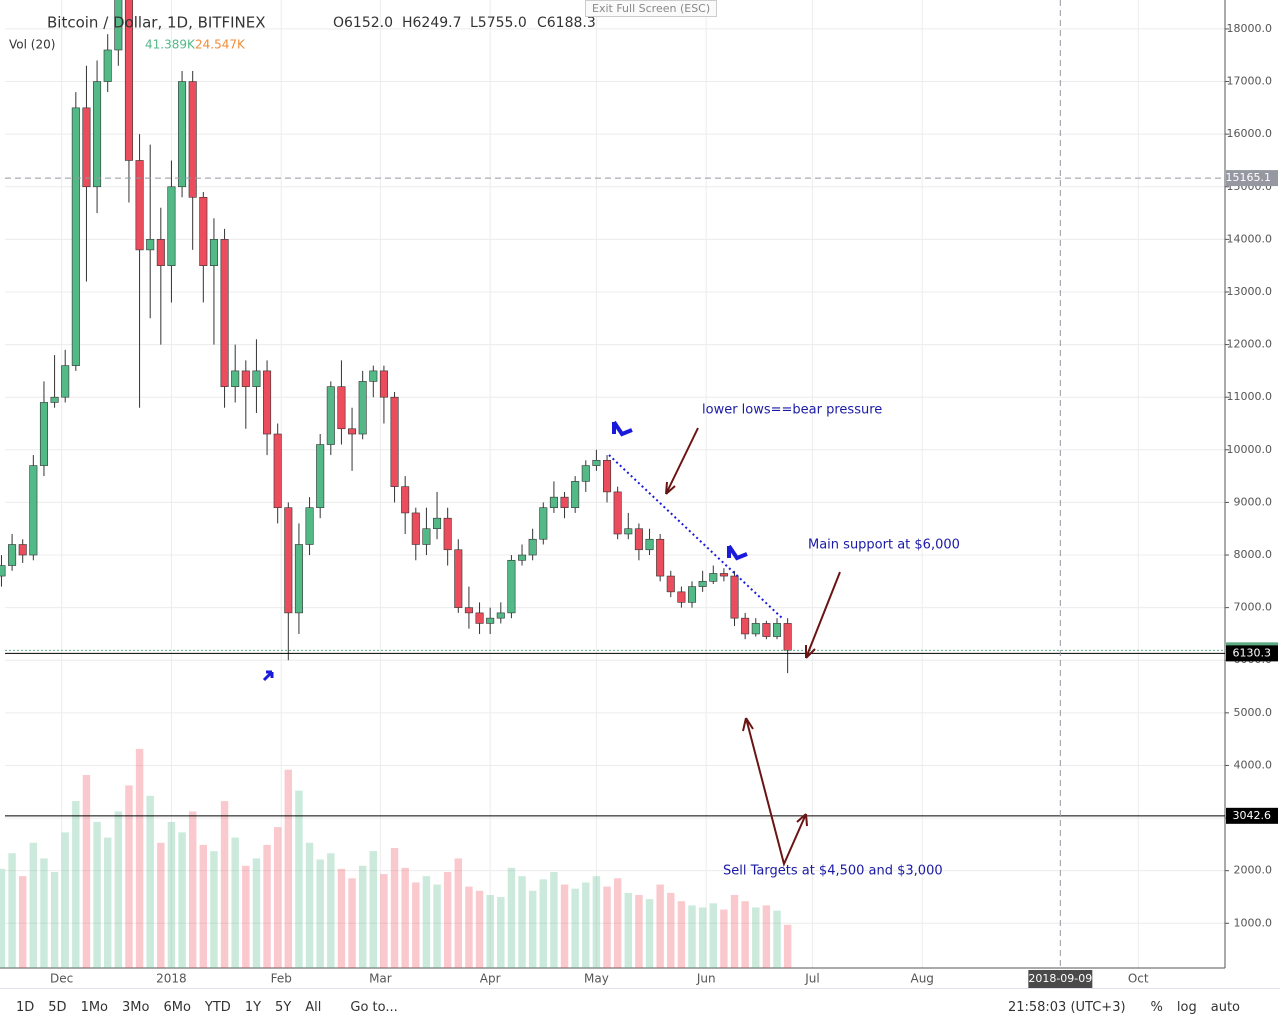  I want to click on range-button: 5Y, so click(283, 1007).